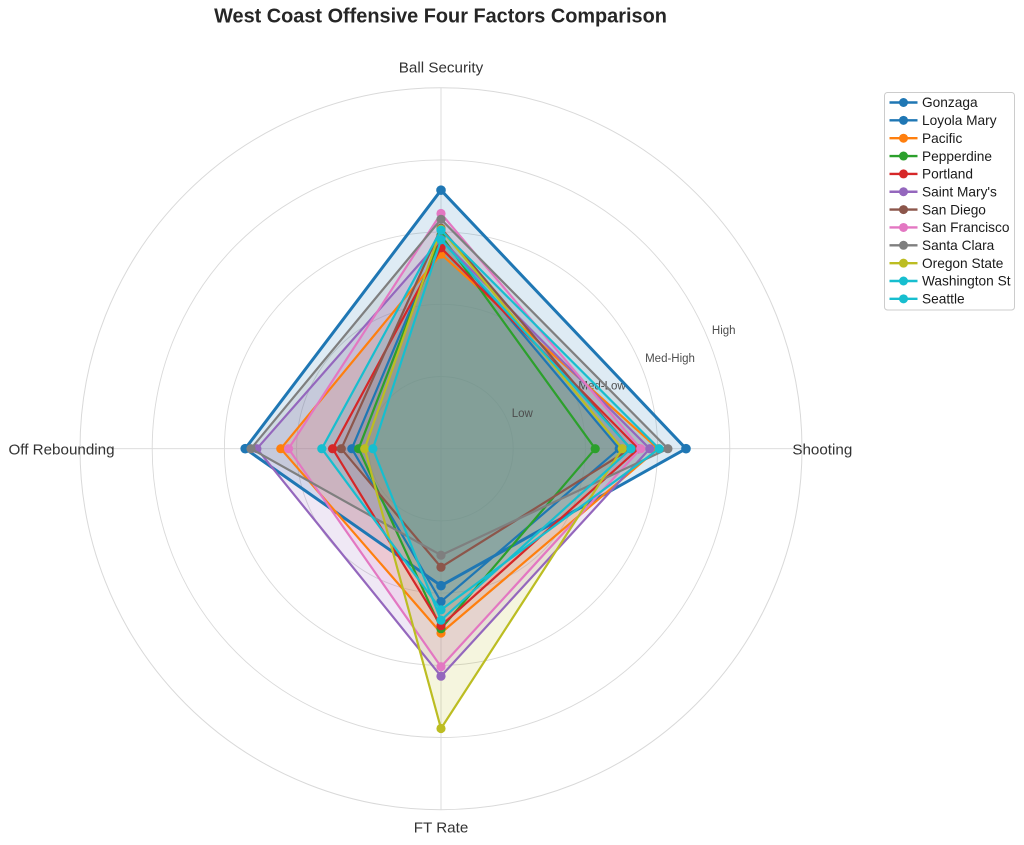 Image resolution: width=1024 pixels, height=845 pixels. Describe the element at coordinates (61, 449) in the screenshot. I see `svg-text: Off Rebounding` at that location.